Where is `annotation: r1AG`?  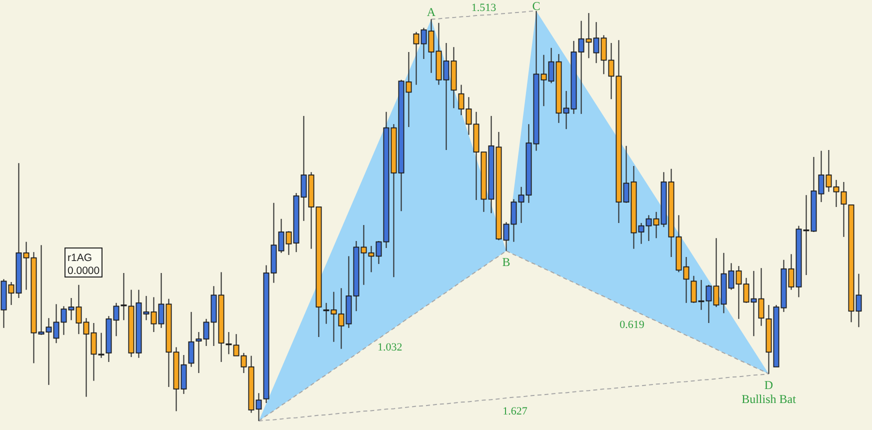 annotation: r1AG is located at coordinates (80, 258).